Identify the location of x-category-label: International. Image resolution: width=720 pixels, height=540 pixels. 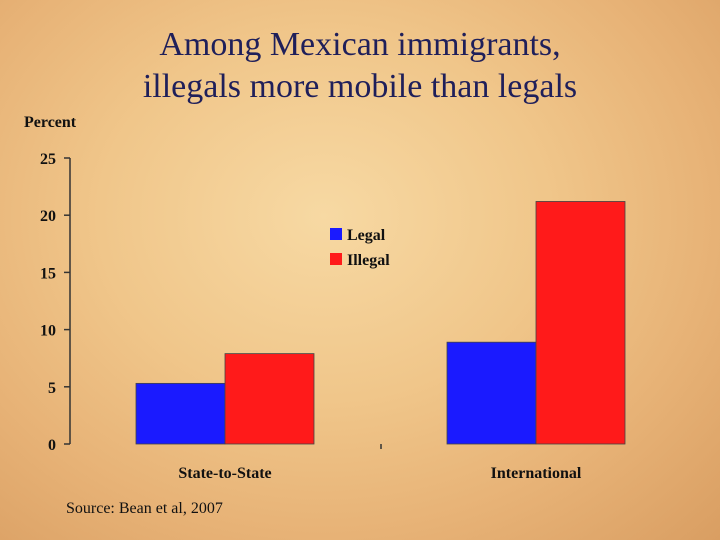
(536, 473).